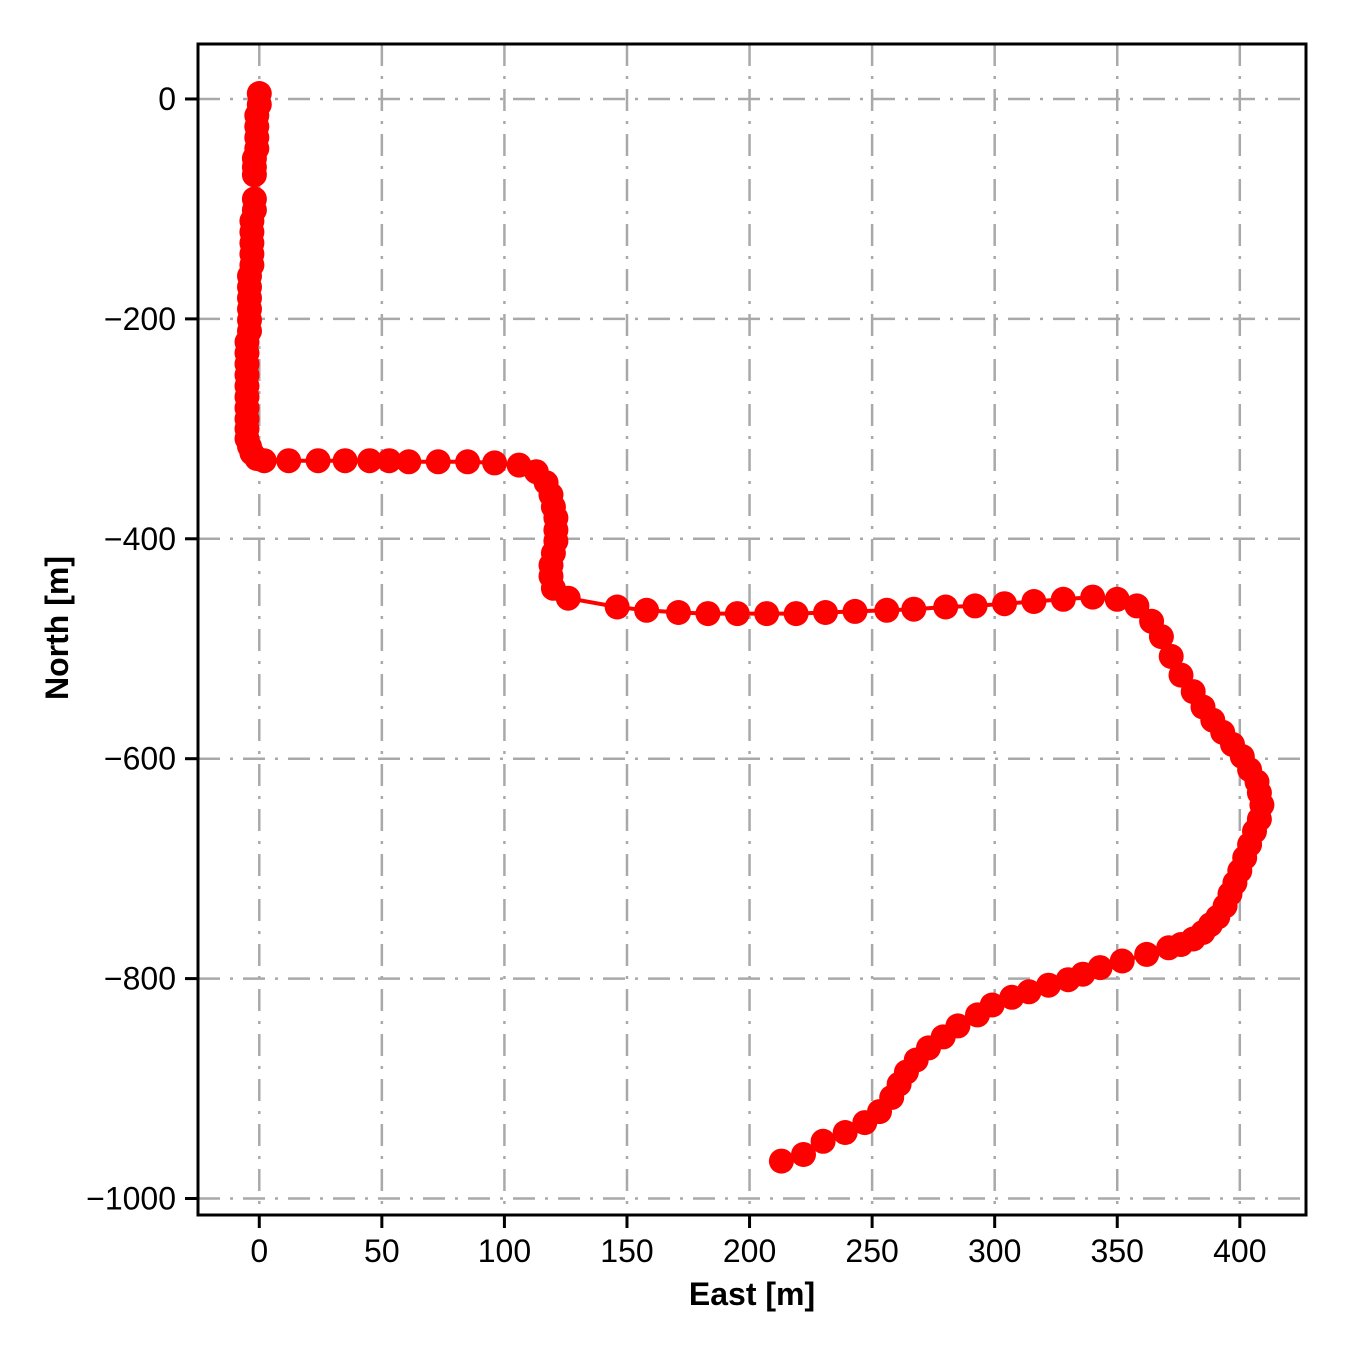  What do you see at coordinates (504, 1251) in the screenshot?
I see `x-tick-label: 100` at bounding box center [504, 1251].